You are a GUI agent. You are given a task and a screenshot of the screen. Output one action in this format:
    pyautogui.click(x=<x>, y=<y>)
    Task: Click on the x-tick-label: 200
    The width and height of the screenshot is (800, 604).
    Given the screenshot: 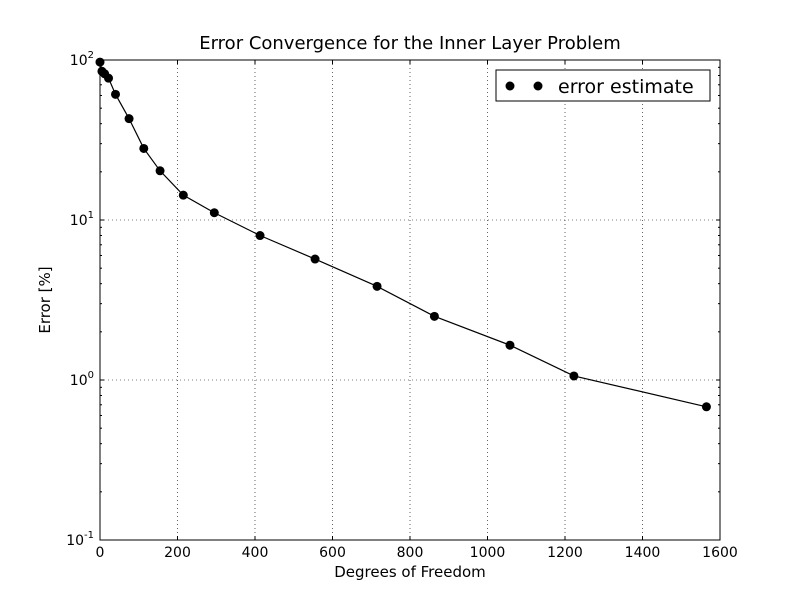 What is the action you would take?
    pyautogui.click(x=177, y=553)
    